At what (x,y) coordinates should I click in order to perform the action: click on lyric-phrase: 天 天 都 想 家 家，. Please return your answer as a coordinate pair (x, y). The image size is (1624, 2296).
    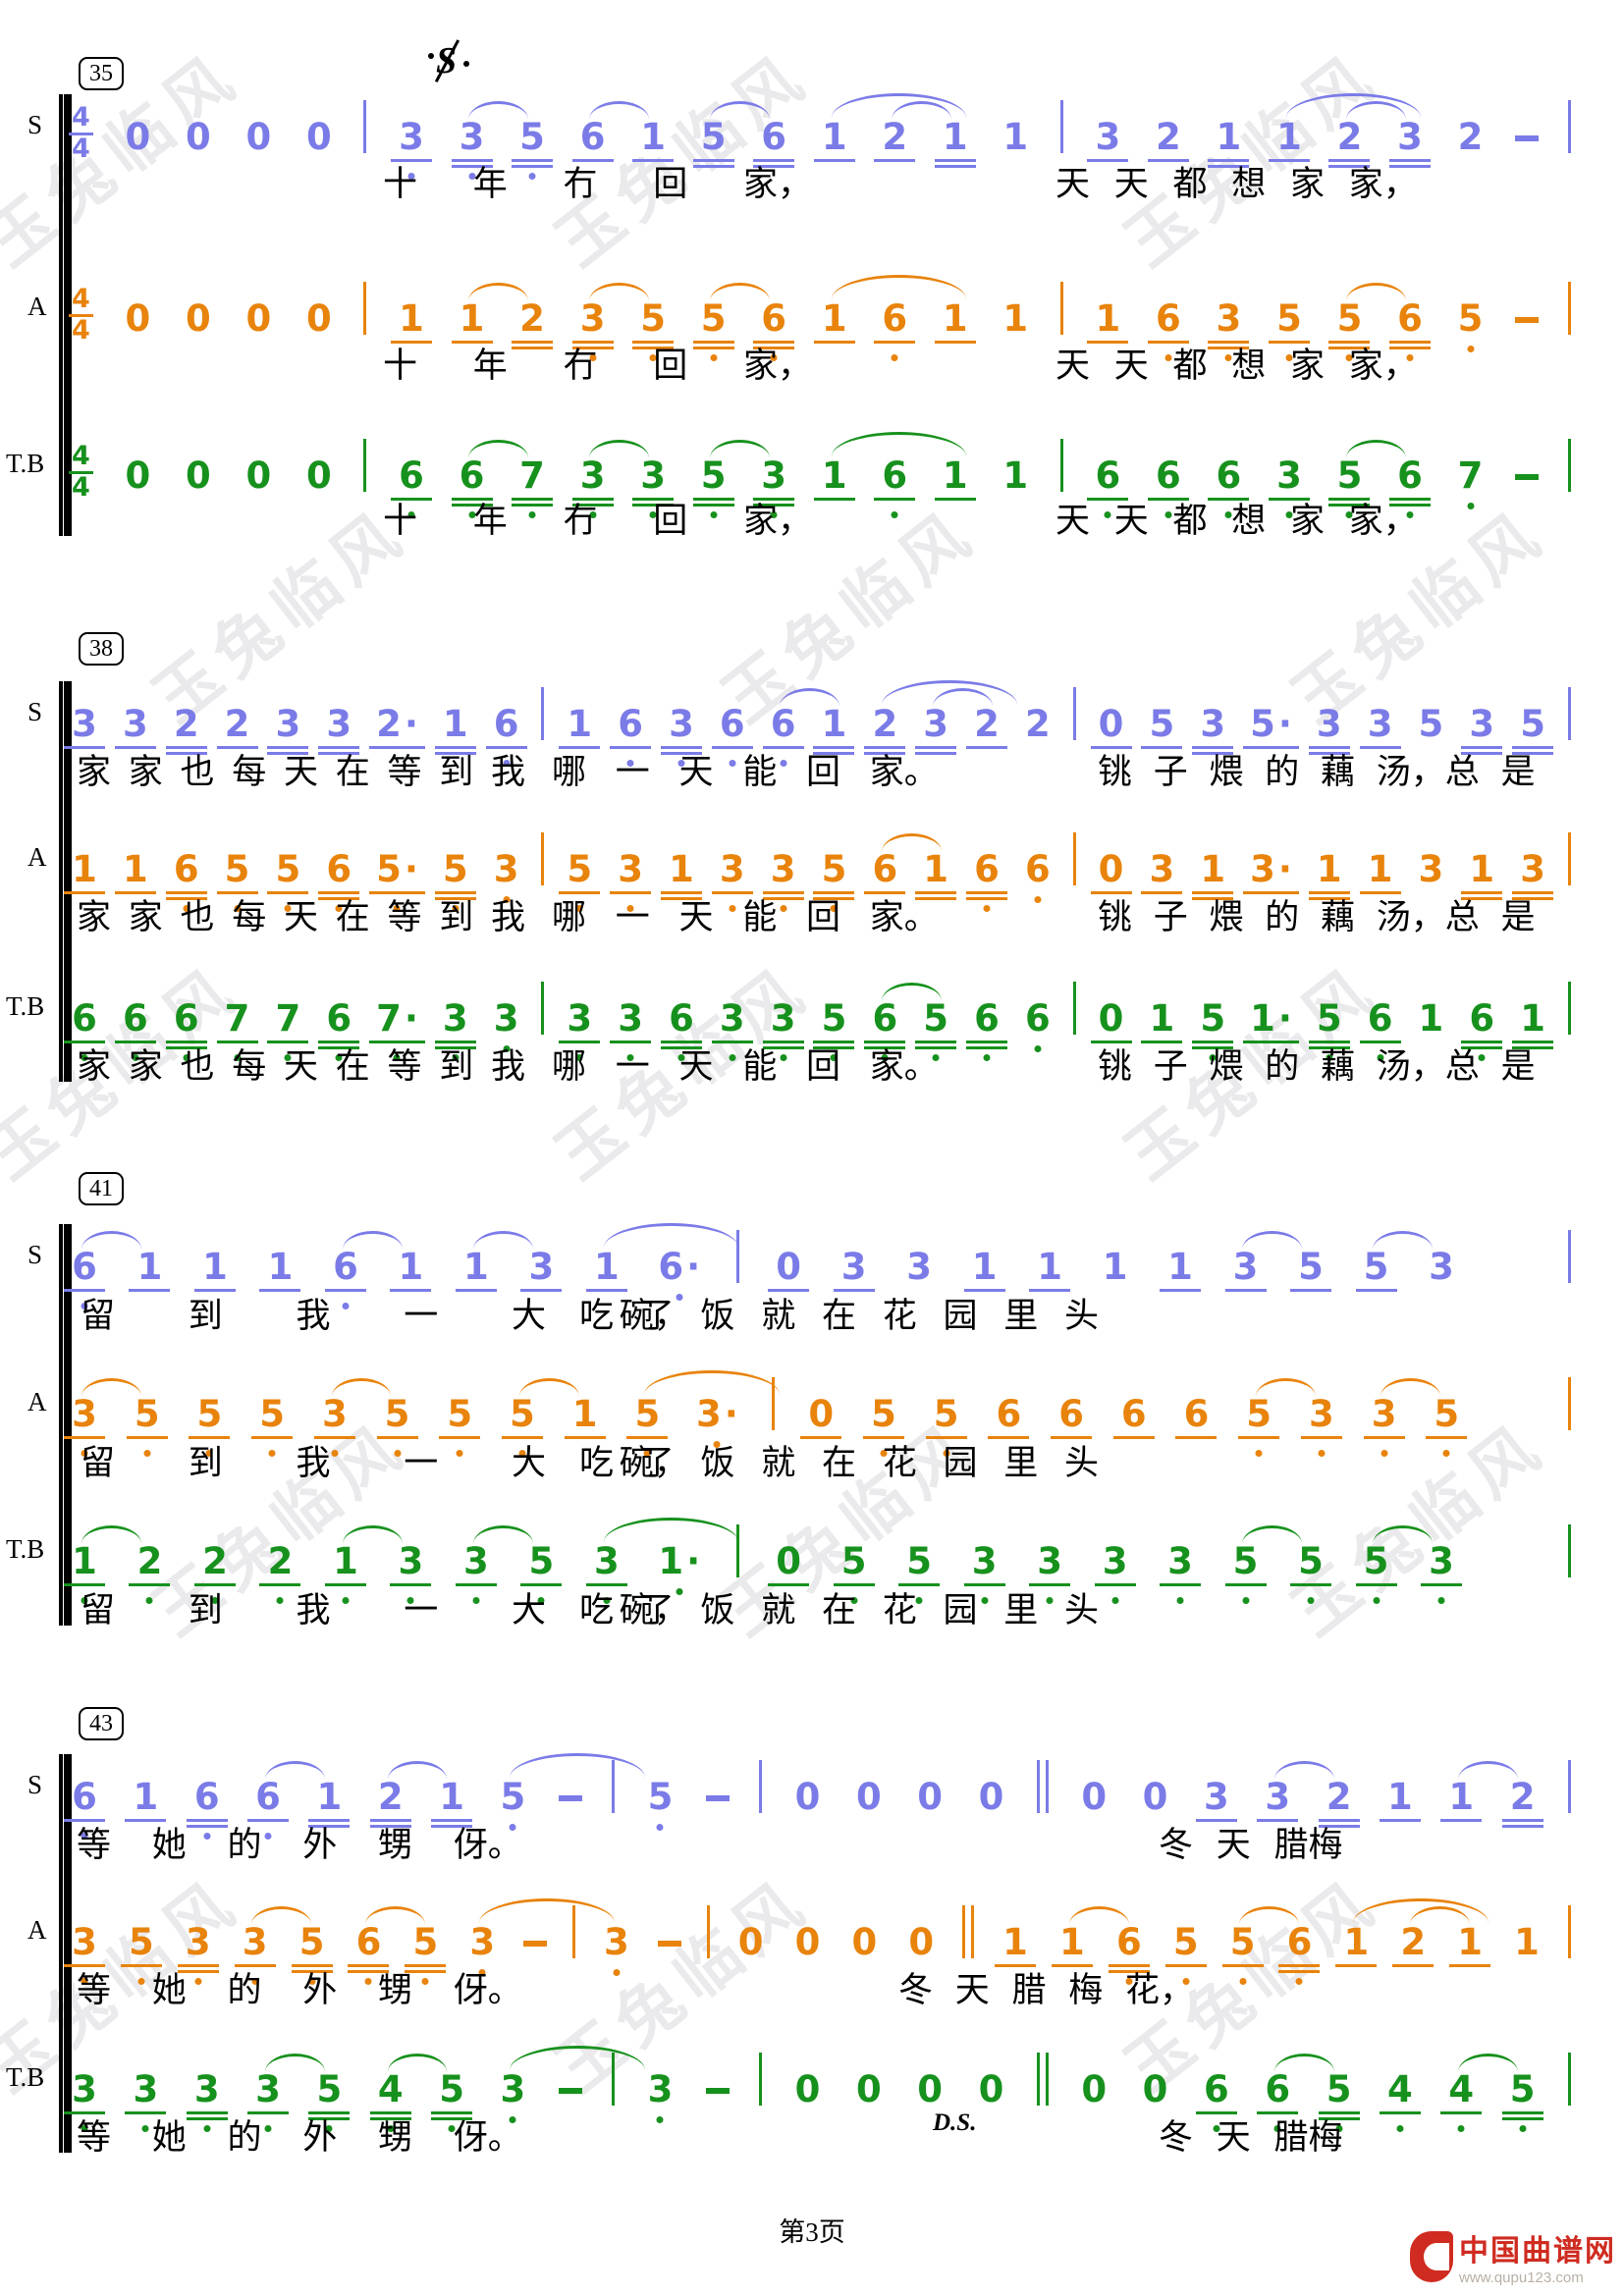
    Looking at the image, I should click on (1237, 521).